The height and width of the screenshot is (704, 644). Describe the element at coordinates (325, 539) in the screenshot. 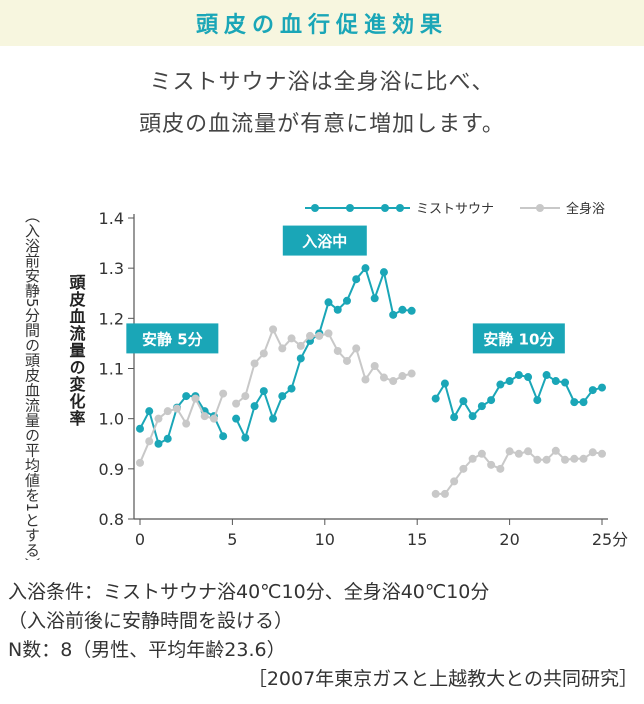

I see `x-tick-label: 10` at that location.